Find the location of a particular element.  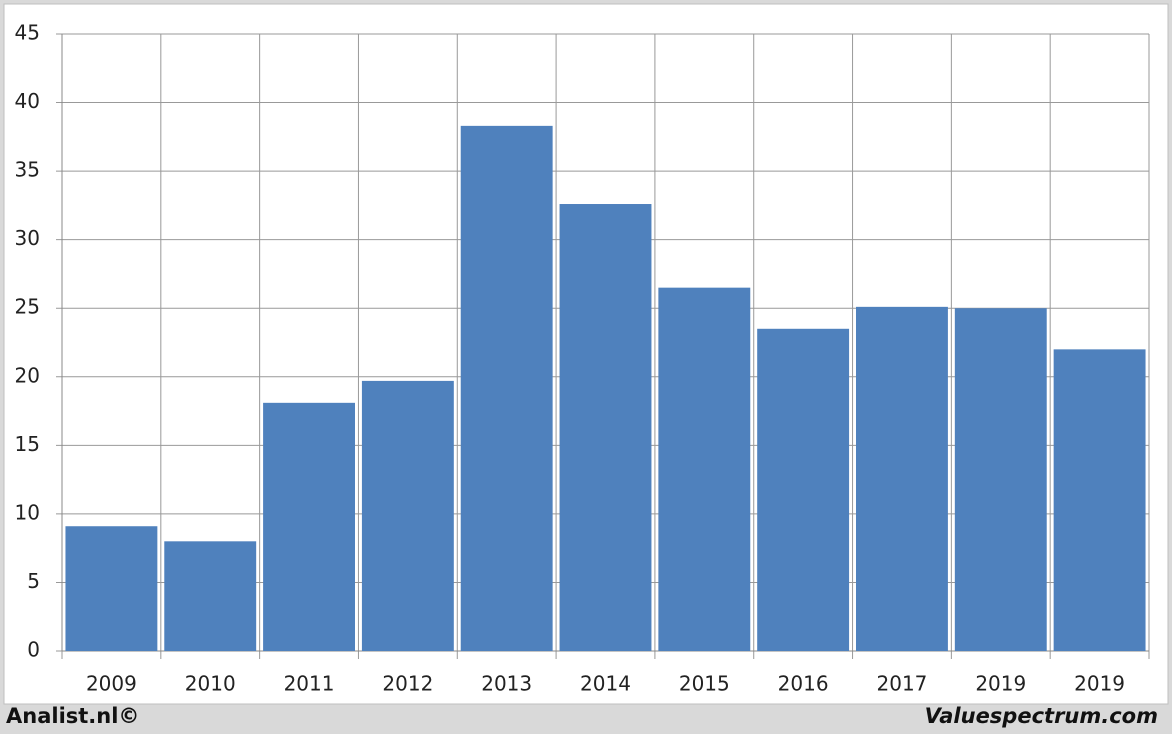

x-tick-label: 2014 is located at coordinates (605, 684).